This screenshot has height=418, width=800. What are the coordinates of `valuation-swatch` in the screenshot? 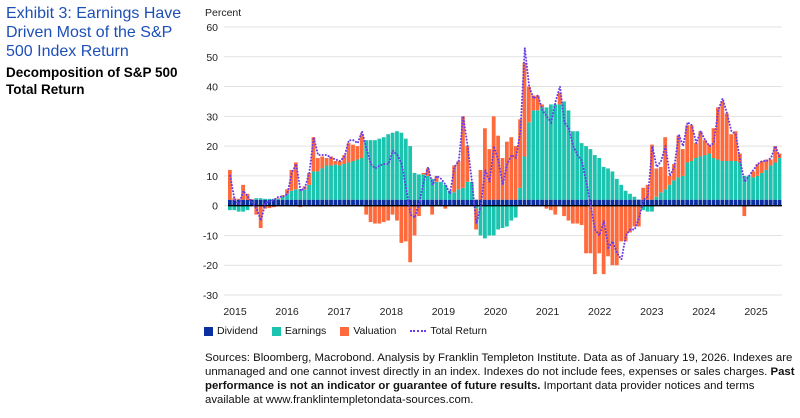 It's located at (345, 331).